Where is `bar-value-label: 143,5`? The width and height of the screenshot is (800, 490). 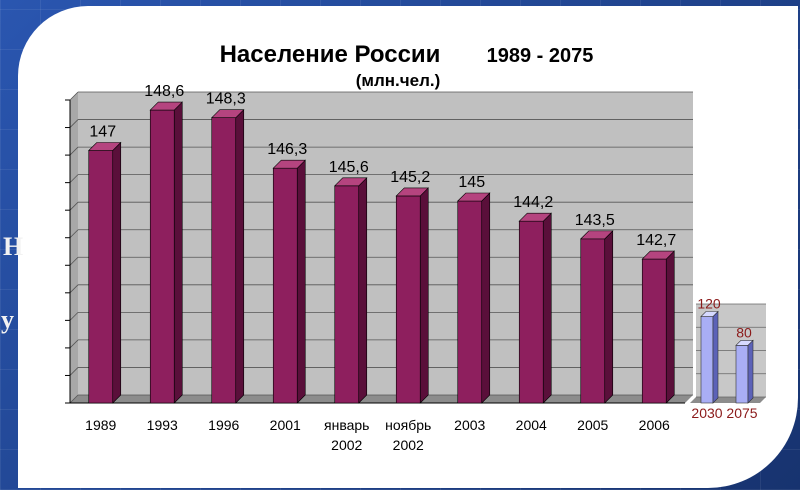 bar-value-label: 143,5 is located at coordinates (595, 220).